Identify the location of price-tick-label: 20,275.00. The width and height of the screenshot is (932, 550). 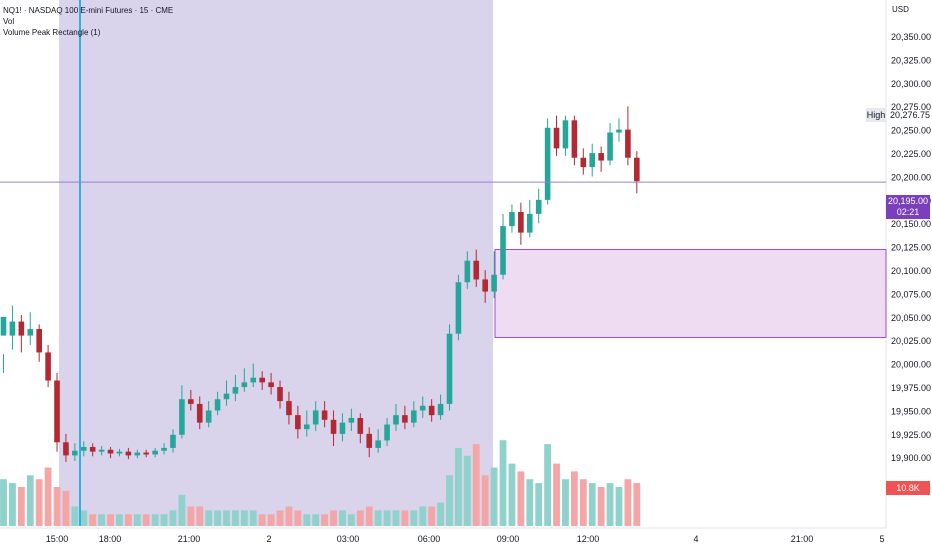
(911, 107).